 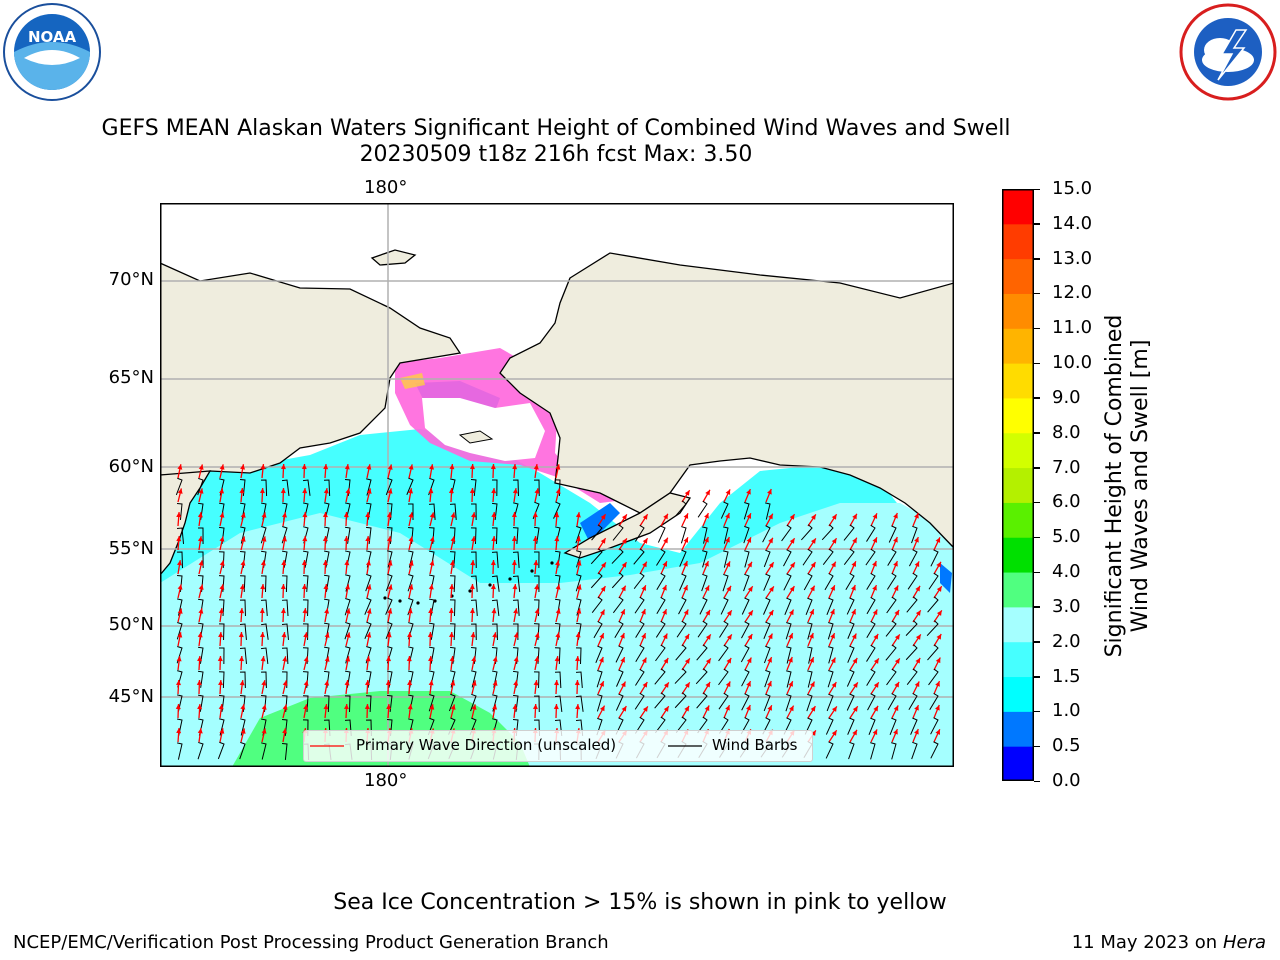 What do you see at coordinates (1144, 942) in the screenshot?
I see `footer-date-text: 11 May 2023 on` at bounding box center [1144, 942].